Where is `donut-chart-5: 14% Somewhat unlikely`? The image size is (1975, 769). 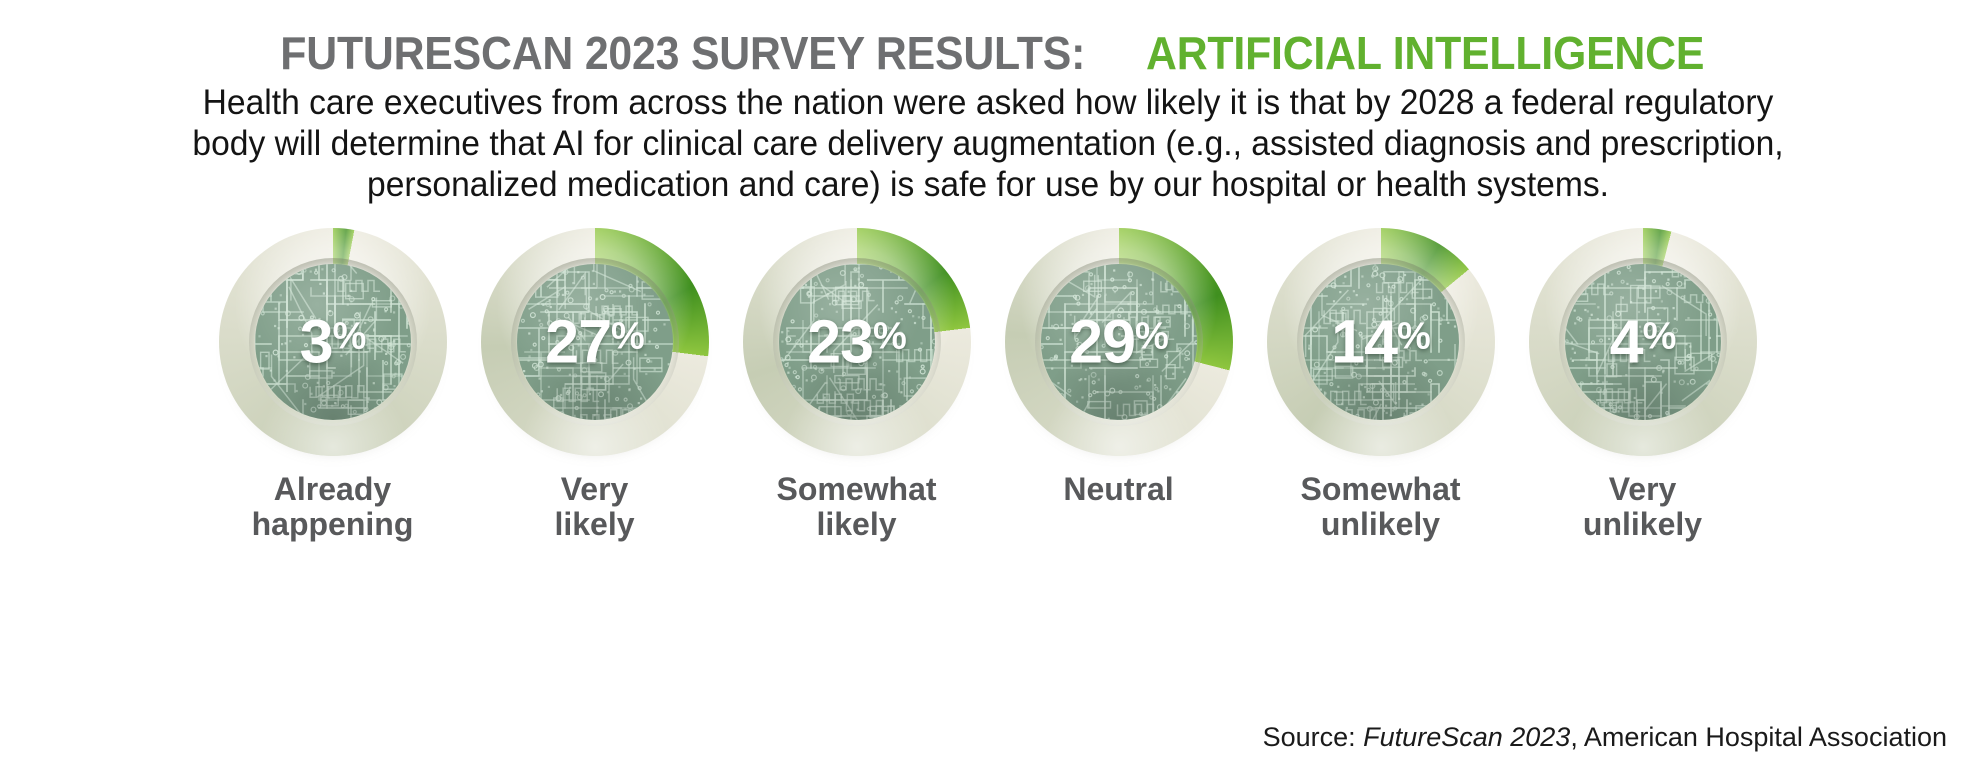 donut-chart-5: 14% Somewhat unlikely is located at coordinates (1381, 385).